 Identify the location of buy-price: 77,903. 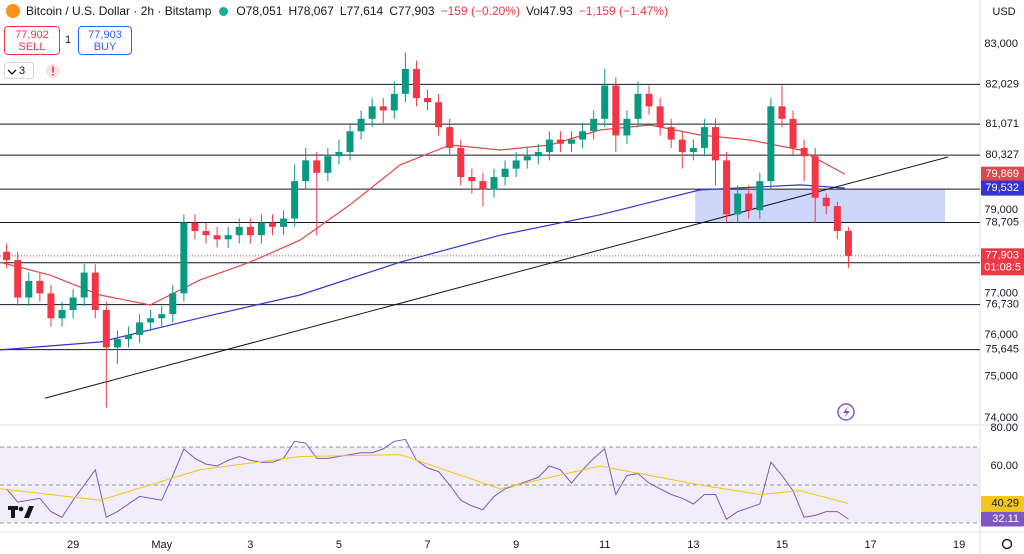
(105, 35).